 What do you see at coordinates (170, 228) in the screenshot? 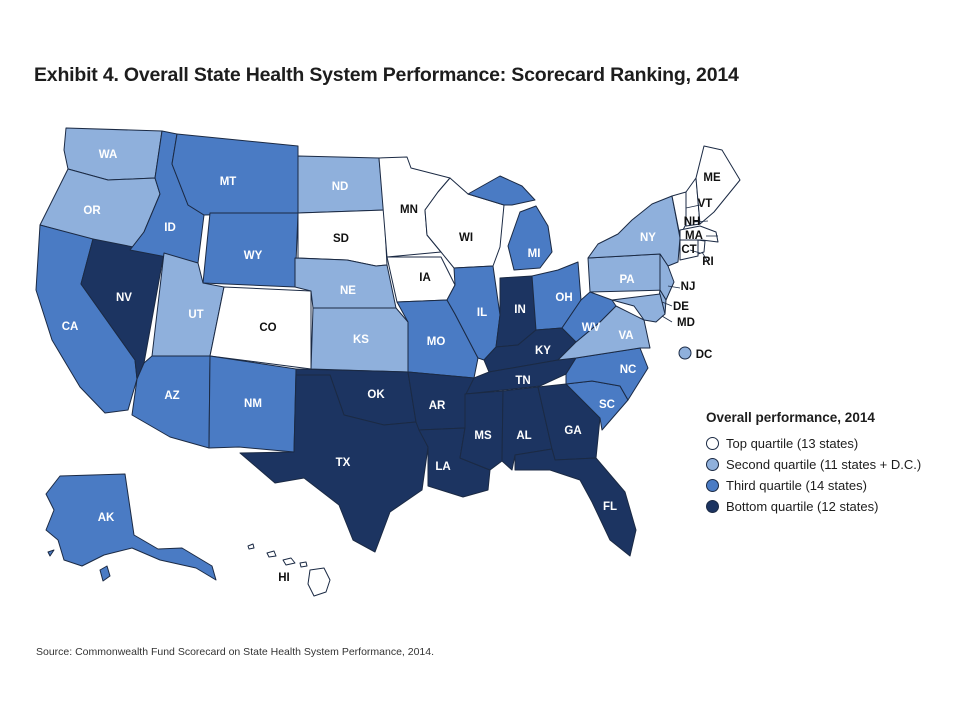
I see `state-label-id: ID` at bounding box center [170, 228].